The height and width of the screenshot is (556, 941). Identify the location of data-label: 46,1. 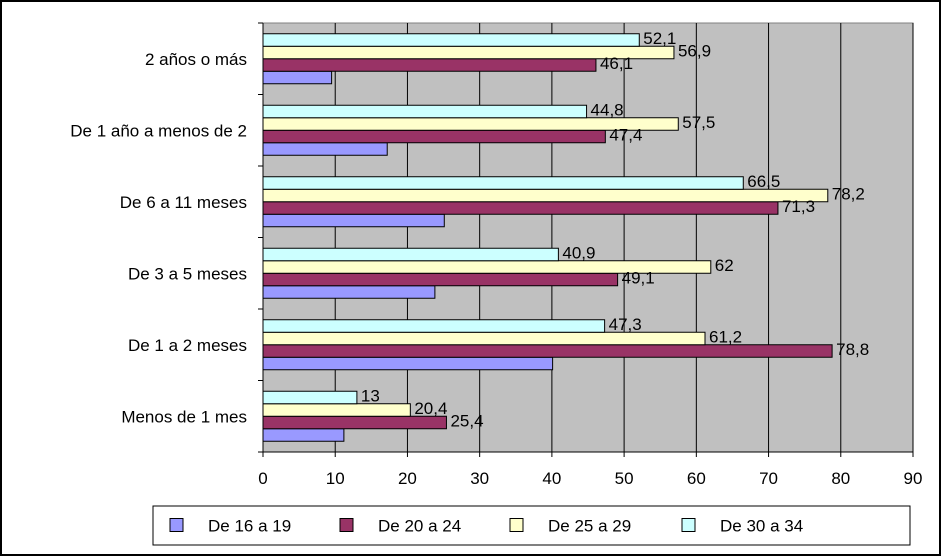
(616, 63).